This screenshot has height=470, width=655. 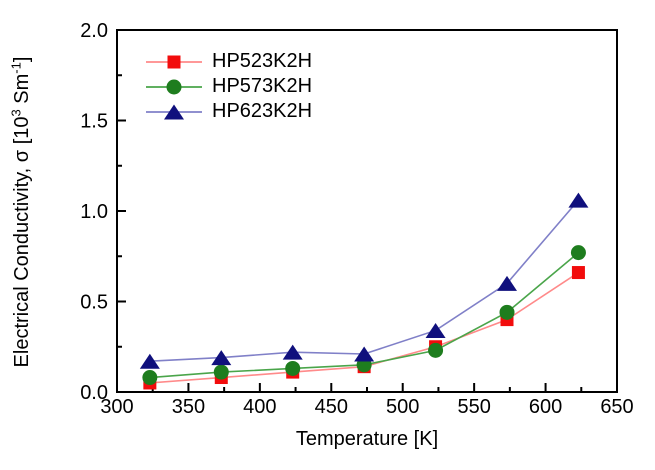 I want to click on svg-text: 0.5, so click(x=94, y=303).